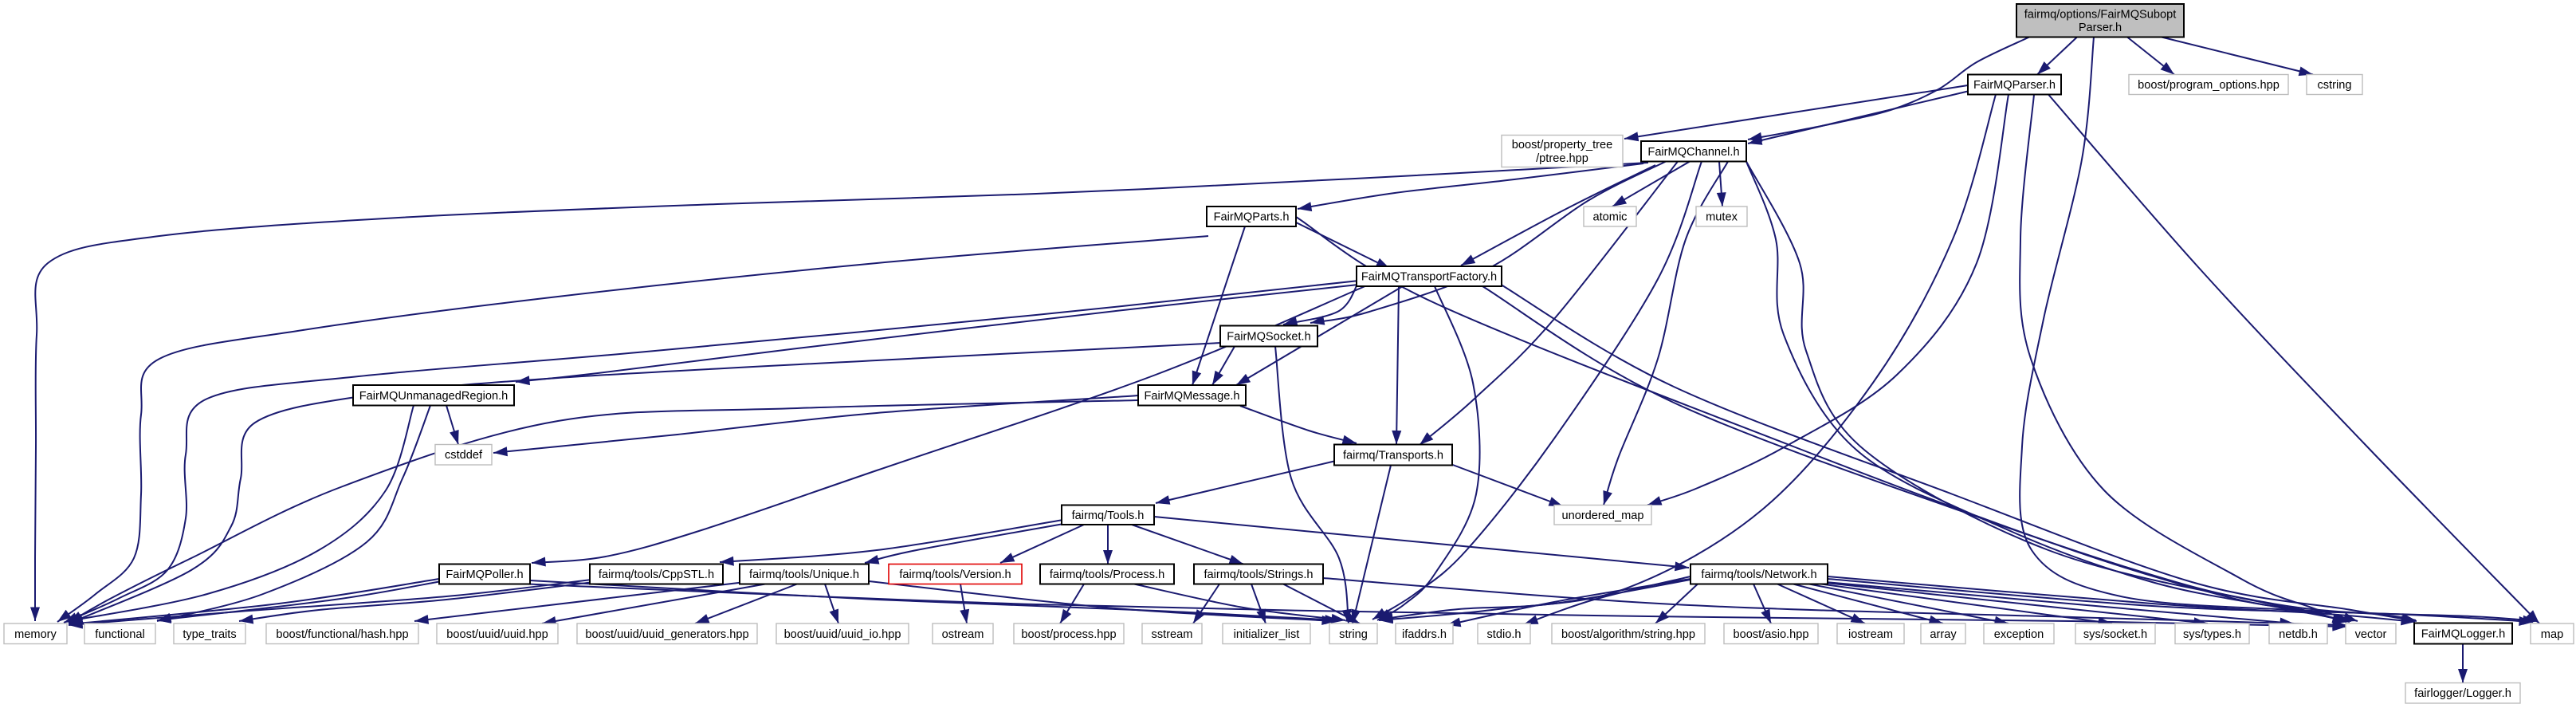 Image resolution: width=2576 pixels, height=712 pixels. Describe the element at coordinates (119, 634) in the screenshot. I see `svg-text: functional` at that location.